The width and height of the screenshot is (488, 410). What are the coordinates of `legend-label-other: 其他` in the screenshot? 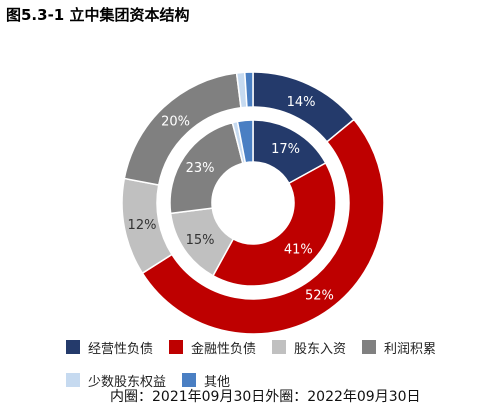 It's located at (217, 382).